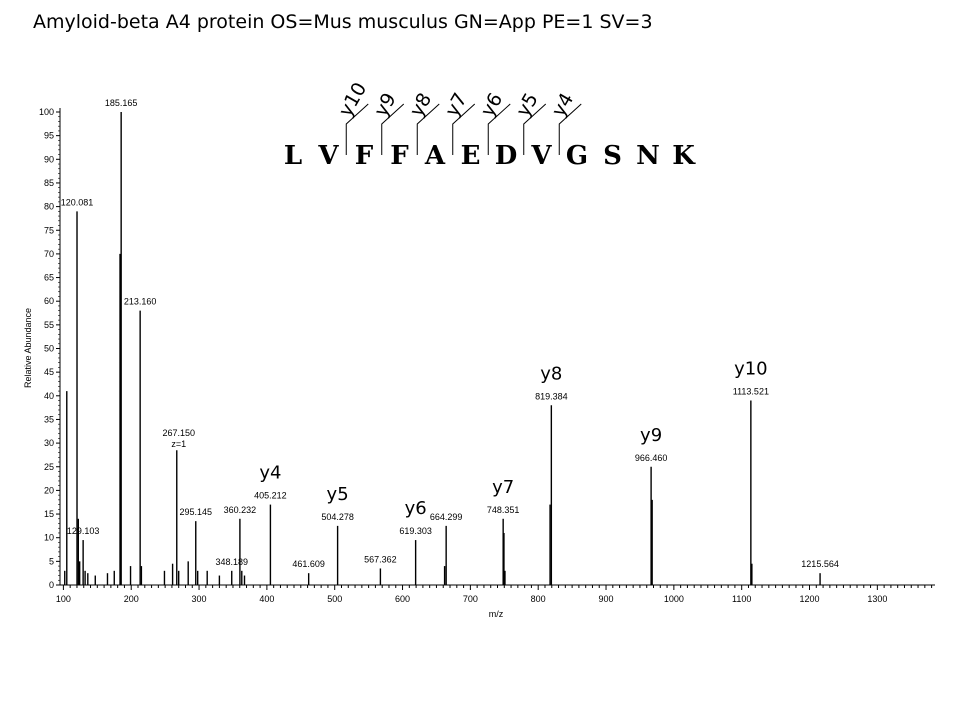 This screenshot has height=720, width=960. I want to click on fragment-label: y9, so click(385, 104).